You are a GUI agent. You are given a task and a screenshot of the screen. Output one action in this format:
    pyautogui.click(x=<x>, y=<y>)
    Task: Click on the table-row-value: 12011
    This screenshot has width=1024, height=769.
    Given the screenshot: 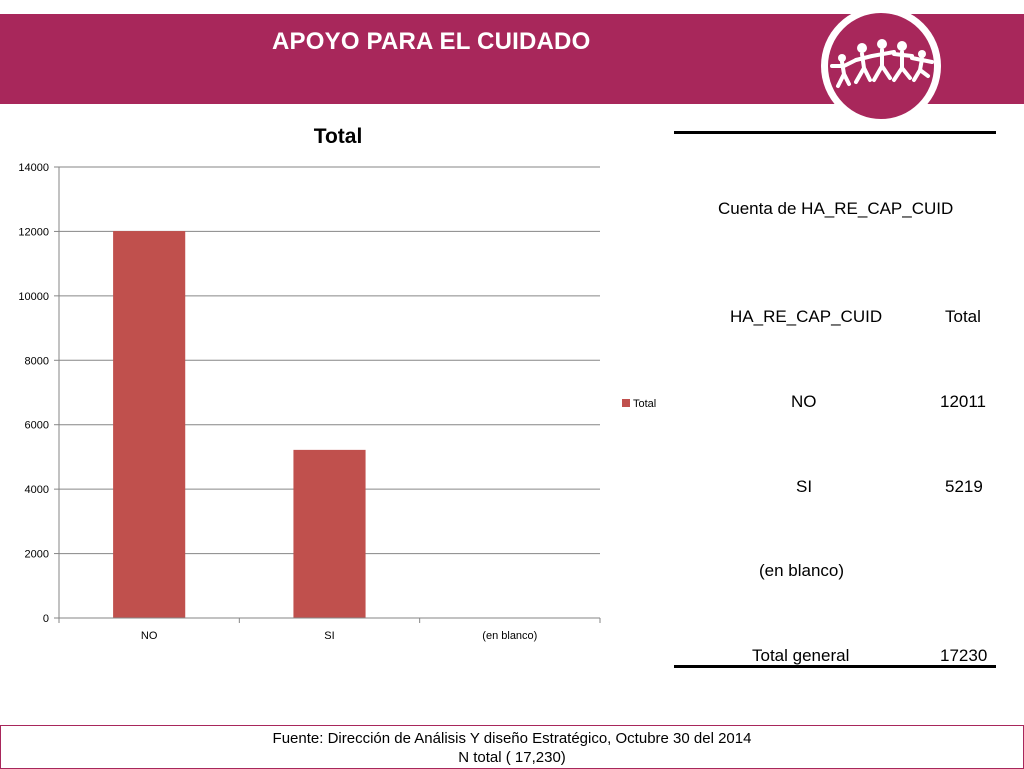 What is the action you would take?
    pyautogui.click(x=963, y=401)
    